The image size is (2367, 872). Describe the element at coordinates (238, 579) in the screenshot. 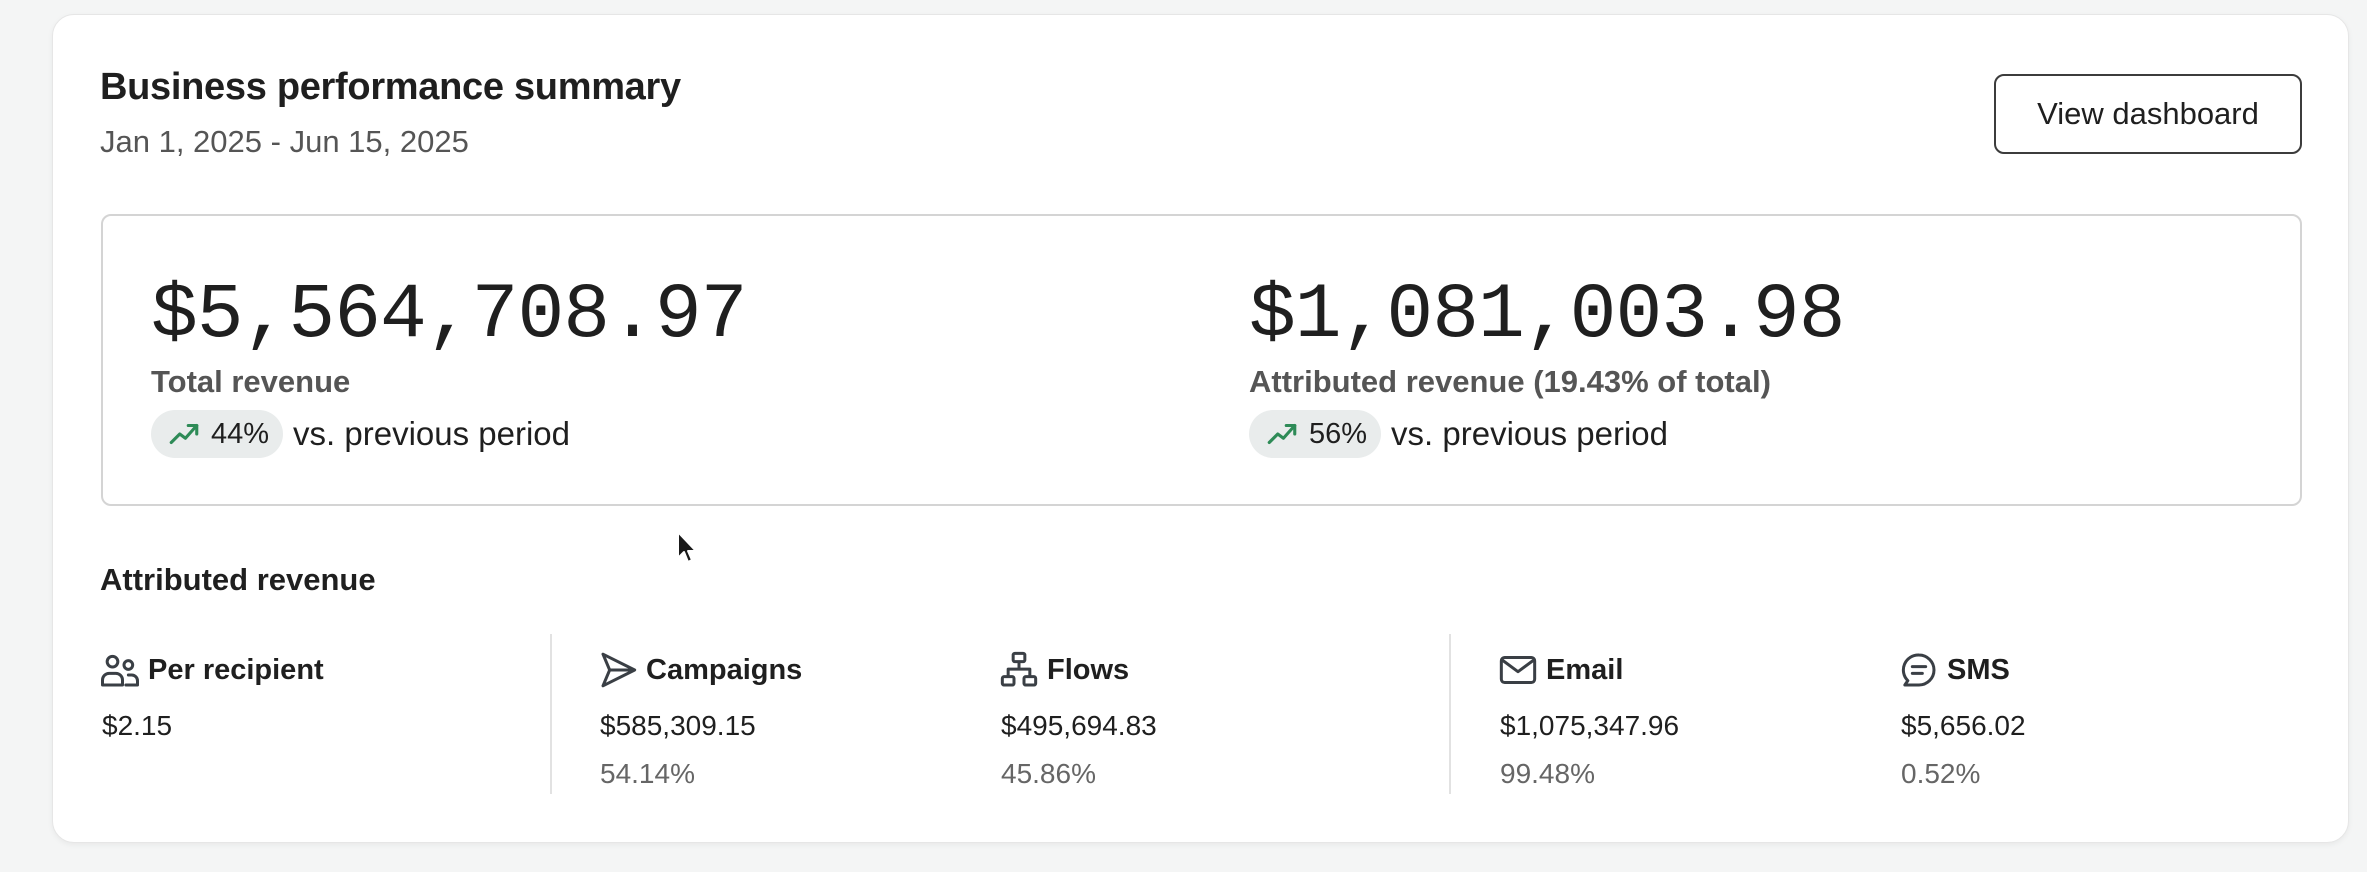

I see `attributed-revenue-heading: Attributed revenue` at that location.